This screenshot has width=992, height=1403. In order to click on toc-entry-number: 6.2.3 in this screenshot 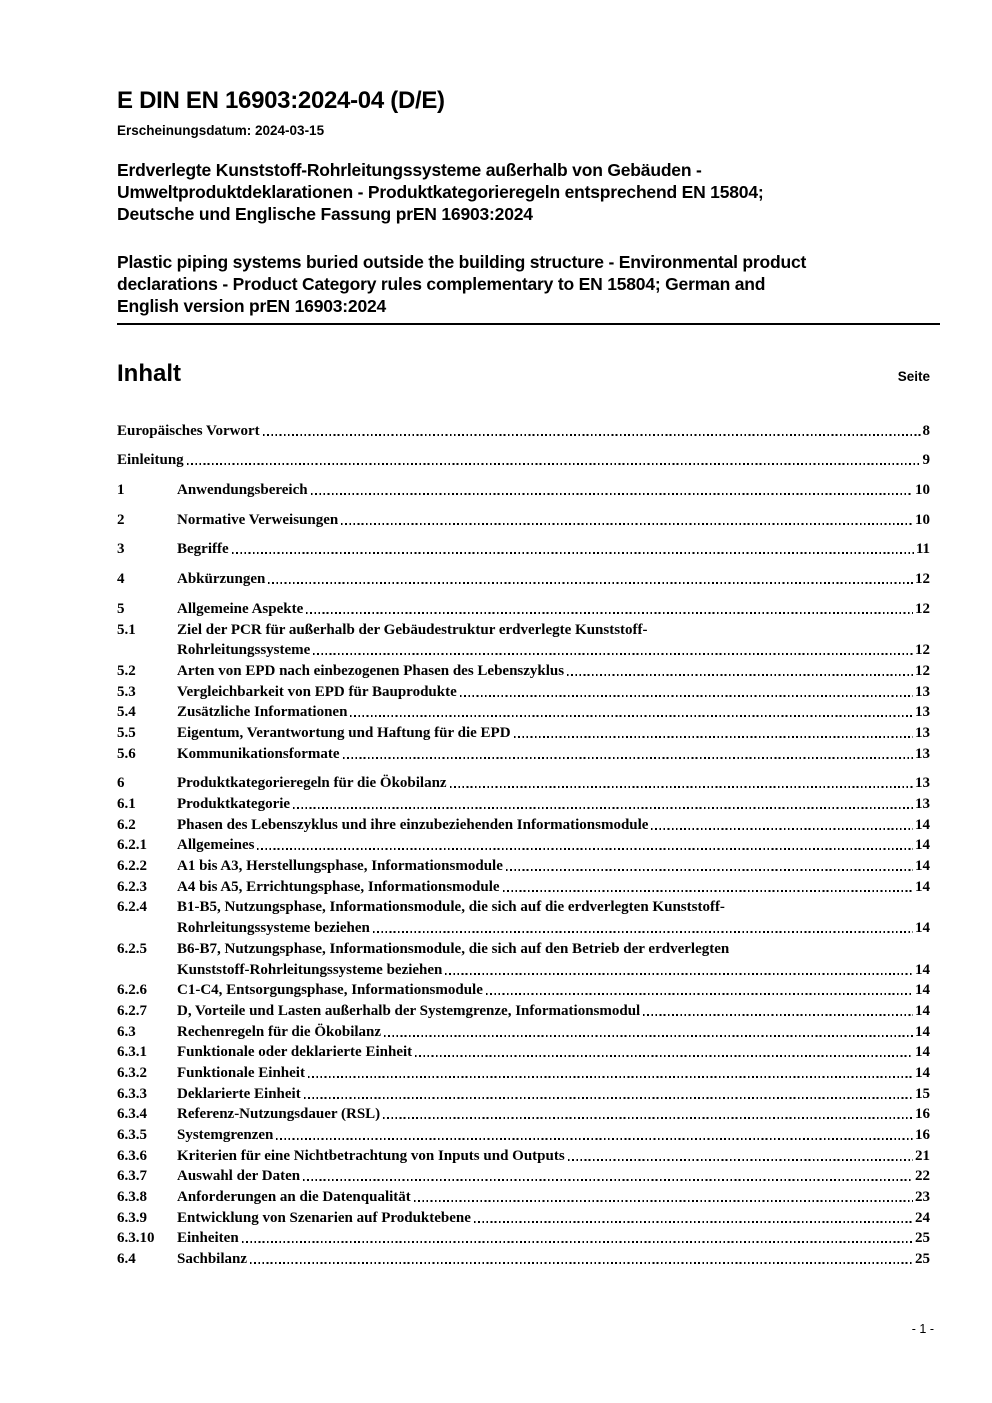, I will do `click(132, 886)`.